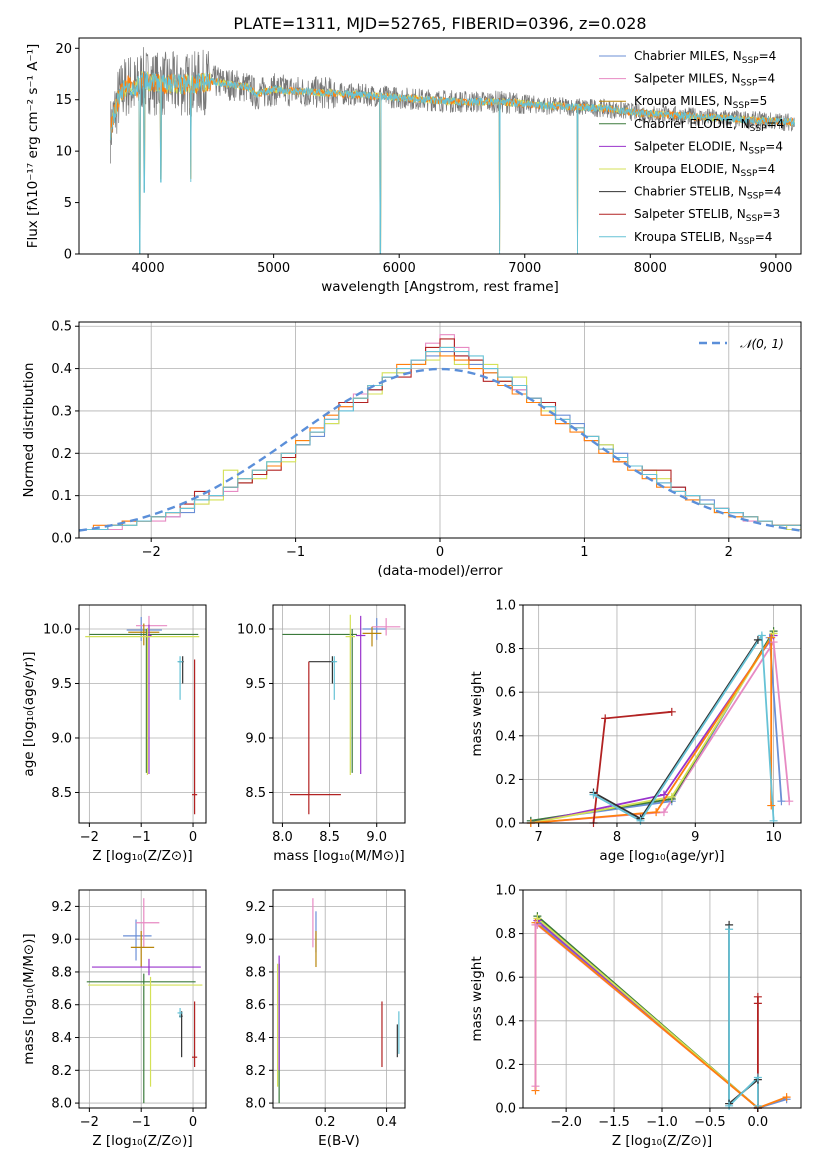  What do you see at coordinates (705, 57) in the screenshot?
I see `legend-entry: Chabrier MILES, NSSP=4` at bounding box center [705, 57].